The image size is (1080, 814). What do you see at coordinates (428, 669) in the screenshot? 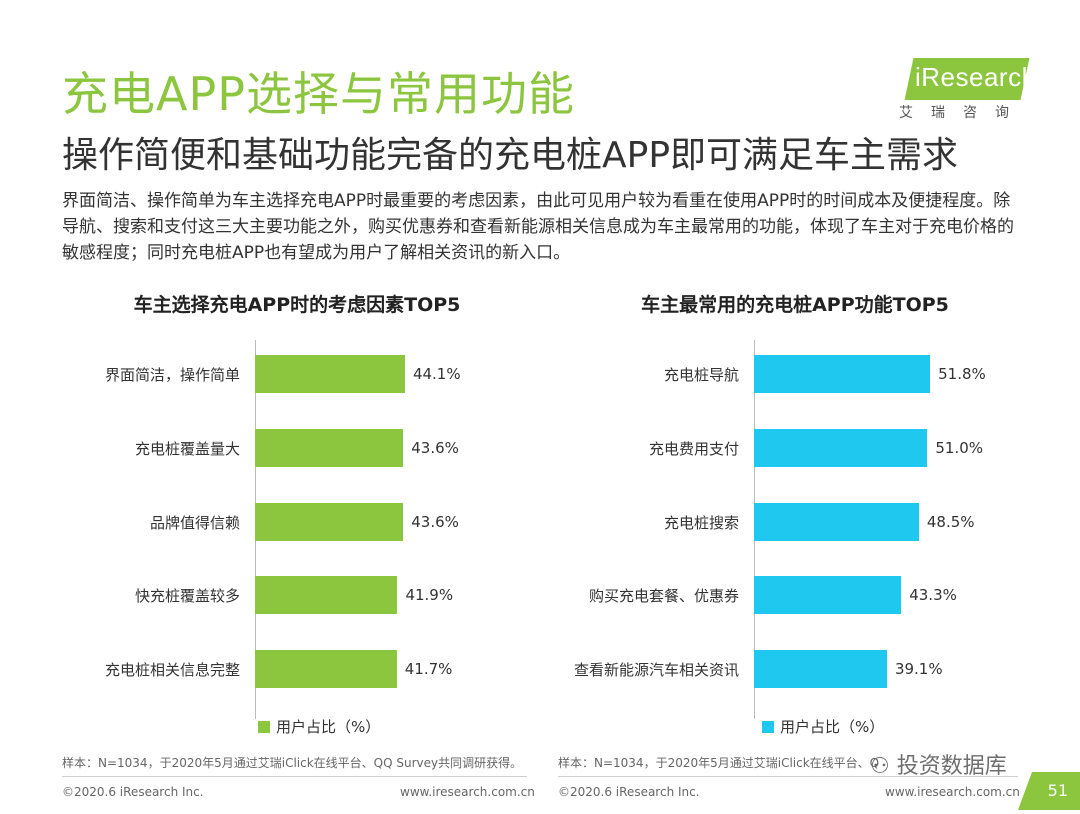
I see `left-value-label: 41.7%` at bounding box center [428, 669].